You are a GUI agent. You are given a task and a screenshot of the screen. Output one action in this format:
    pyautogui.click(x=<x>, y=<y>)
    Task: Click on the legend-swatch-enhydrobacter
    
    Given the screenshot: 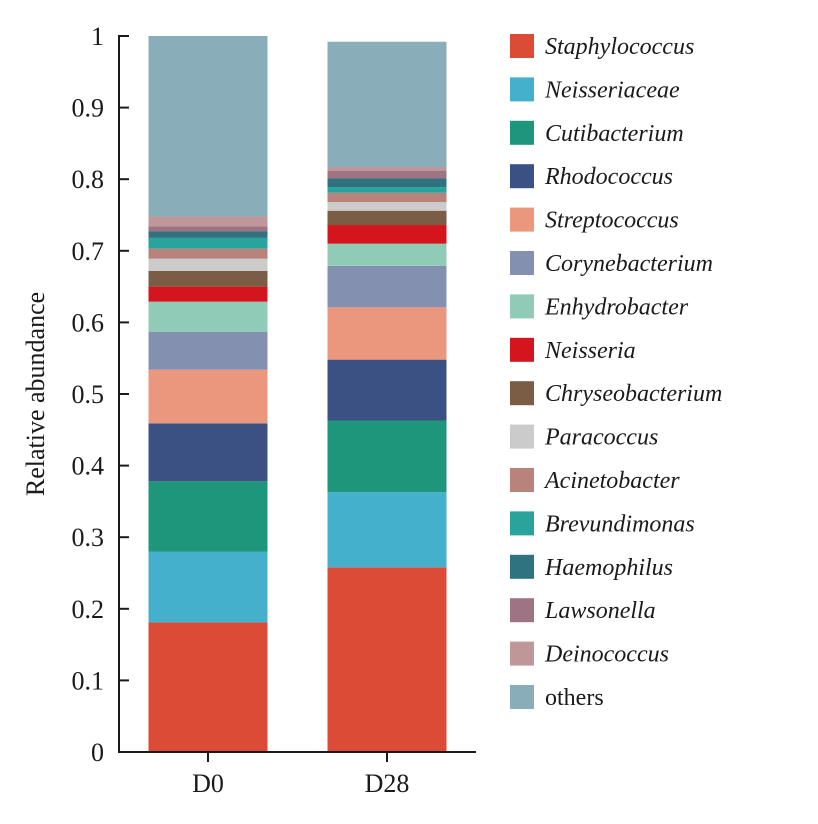 What is the action you would take?
    pyautogui.click(x=522, y=306)
    